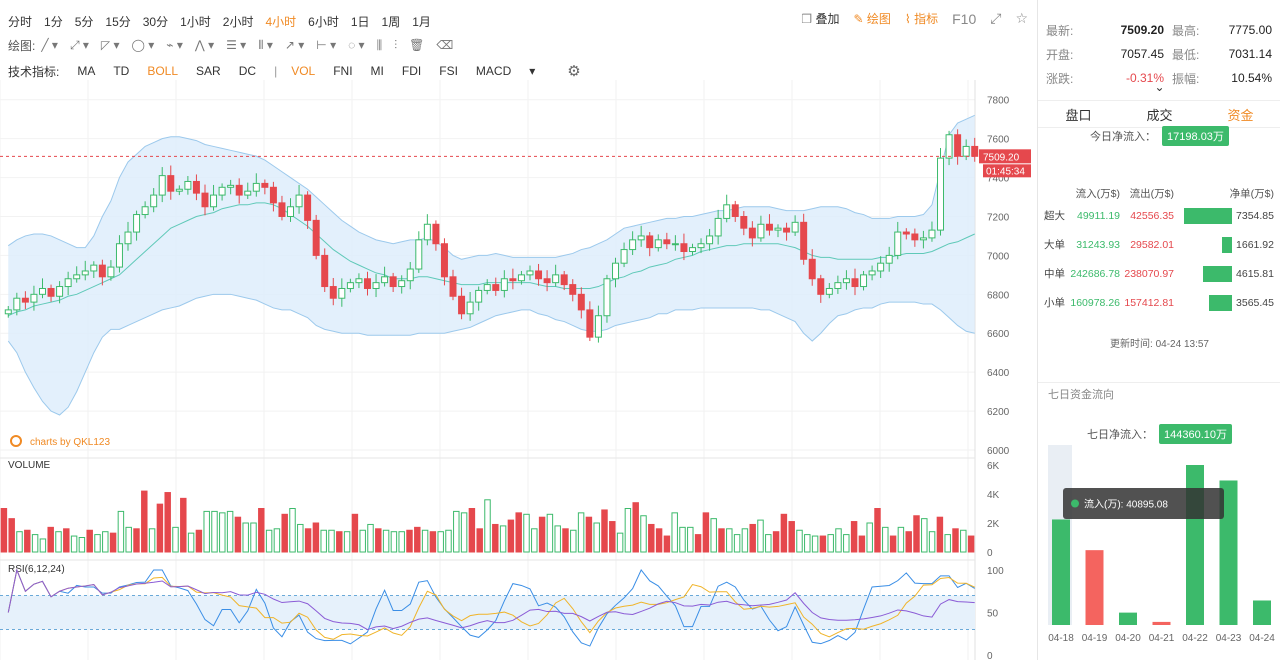 The width and height of the screenshot is (1280, 660). Describe the element at coordinates (174, 45) in the screenshot. I see `wave-tool-icon: ⌁ ▾` at that location.